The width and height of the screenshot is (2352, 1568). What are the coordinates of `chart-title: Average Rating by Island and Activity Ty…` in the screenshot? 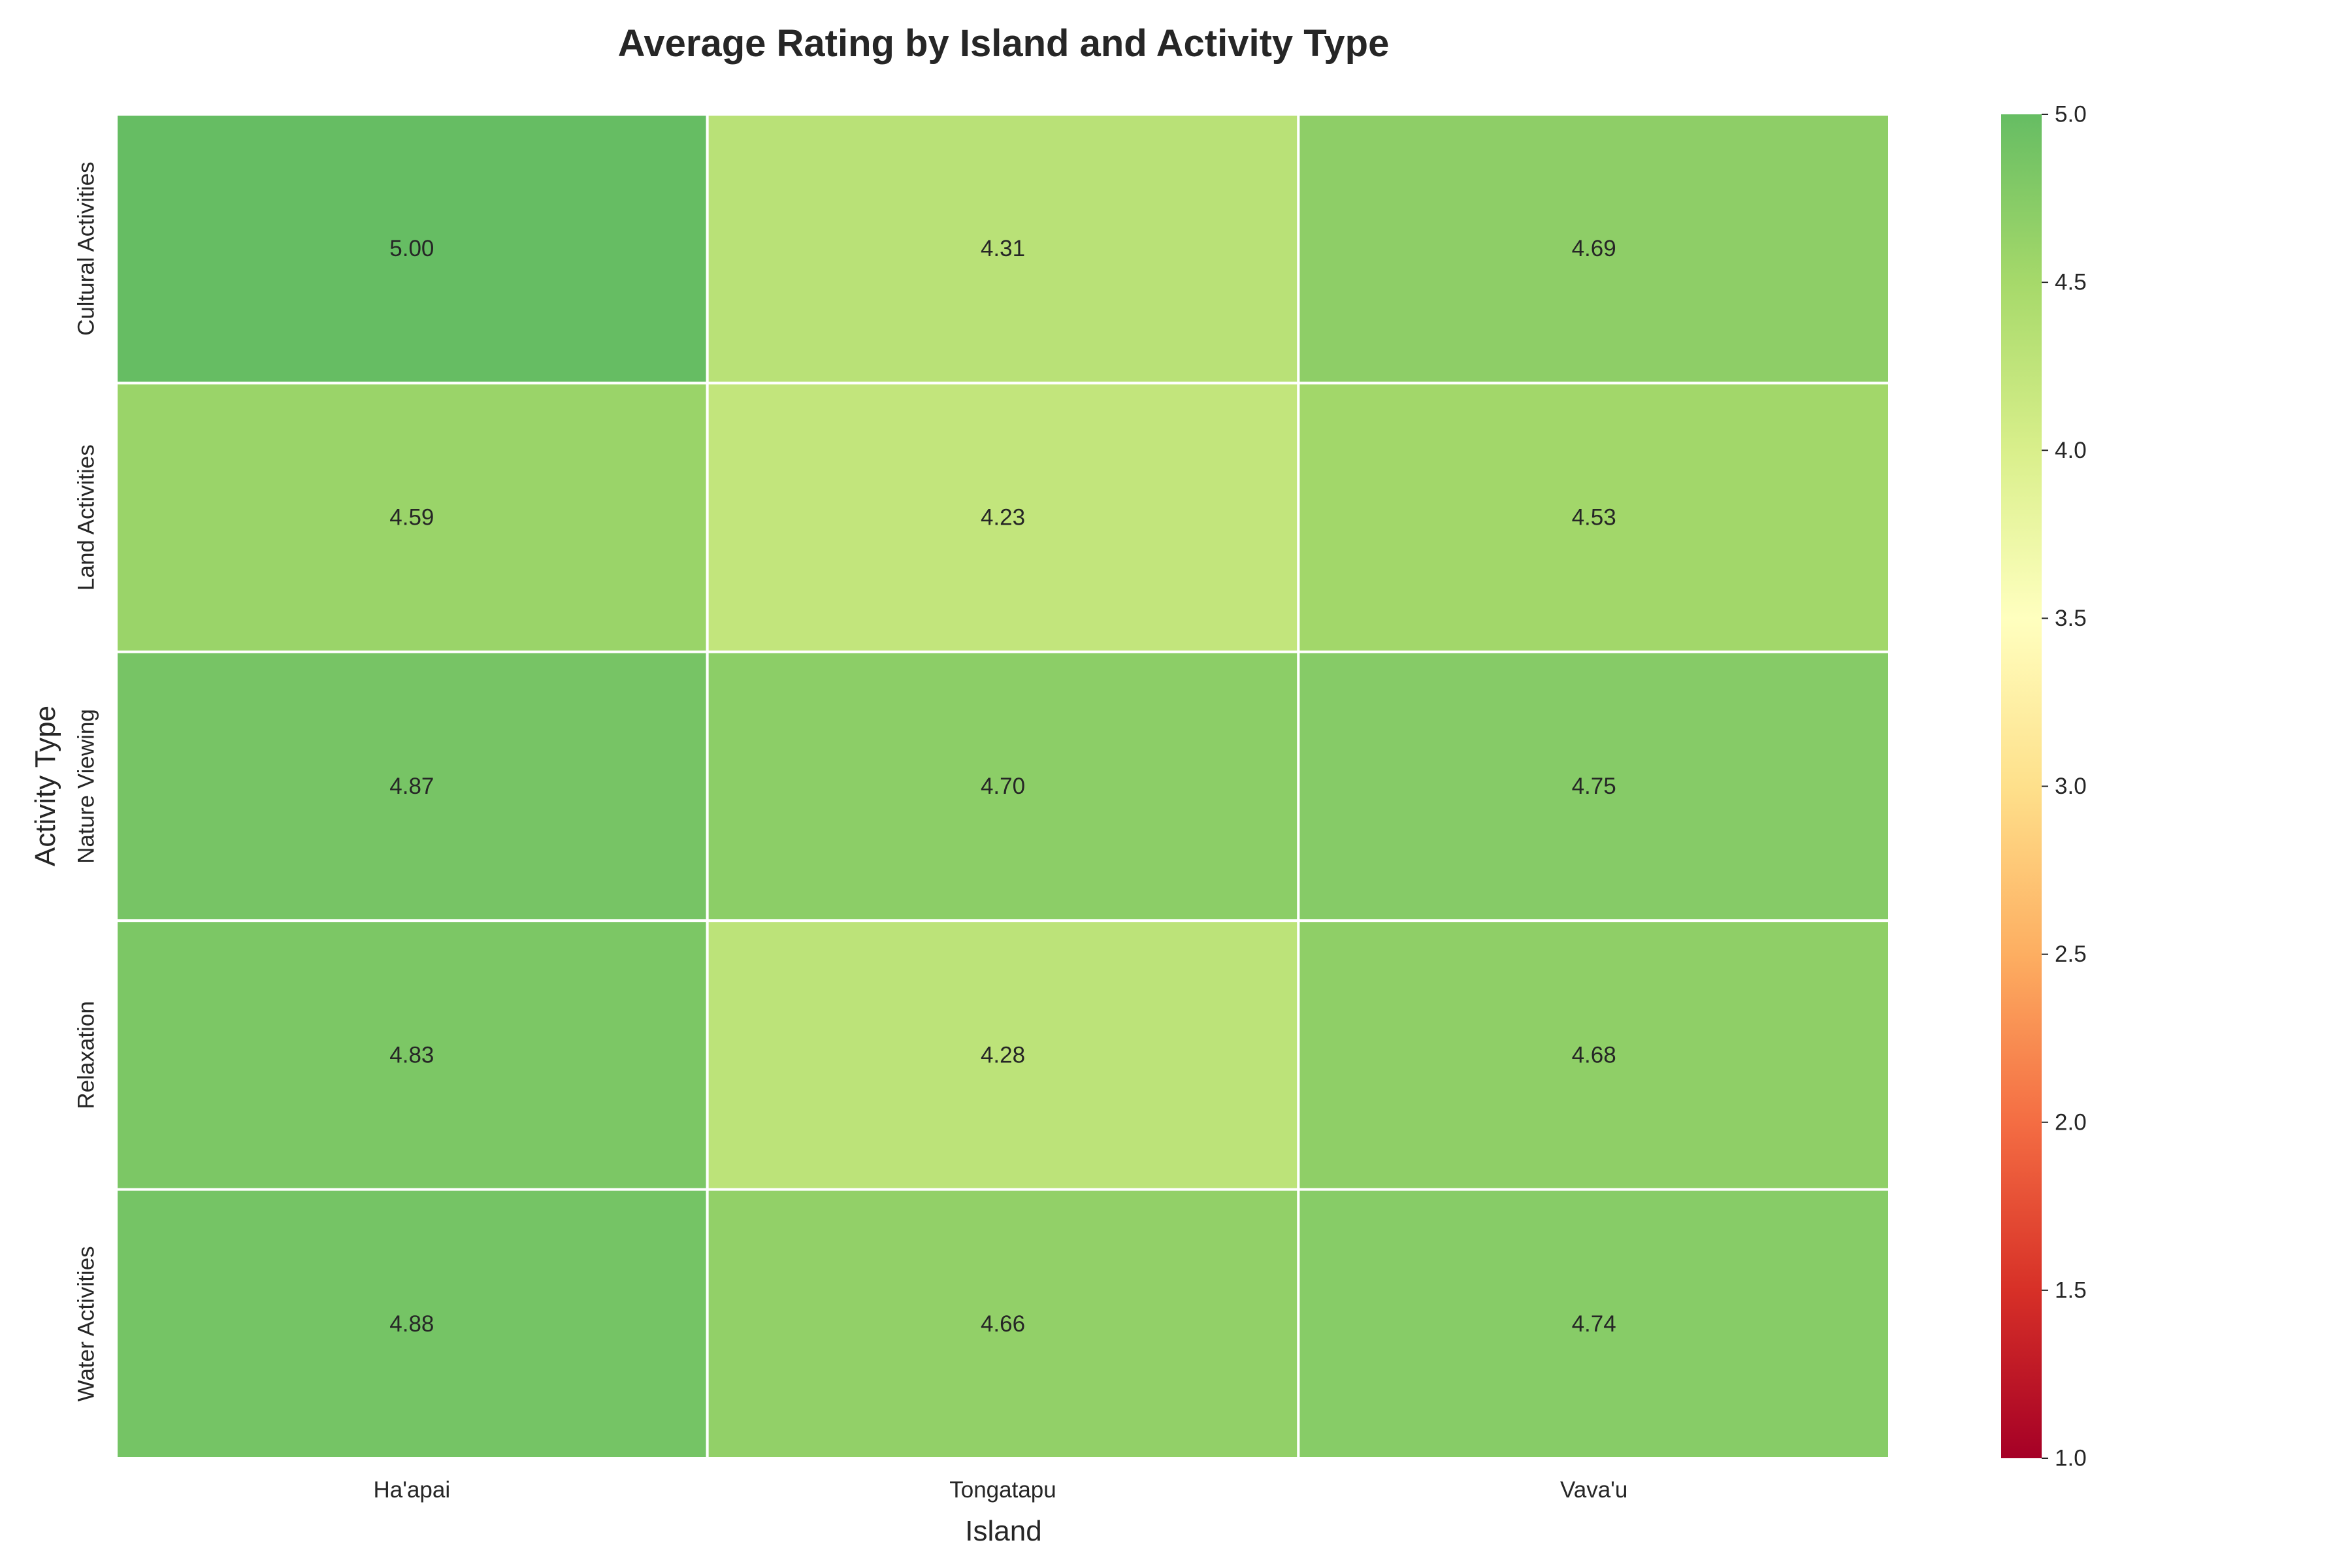 It's located at (1004, 43).